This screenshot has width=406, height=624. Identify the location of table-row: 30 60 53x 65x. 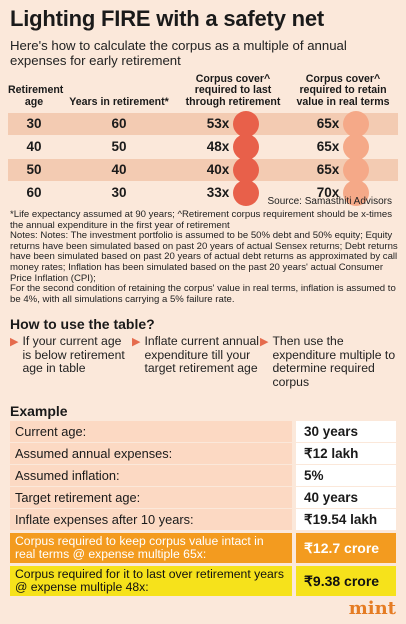
(203, 124).